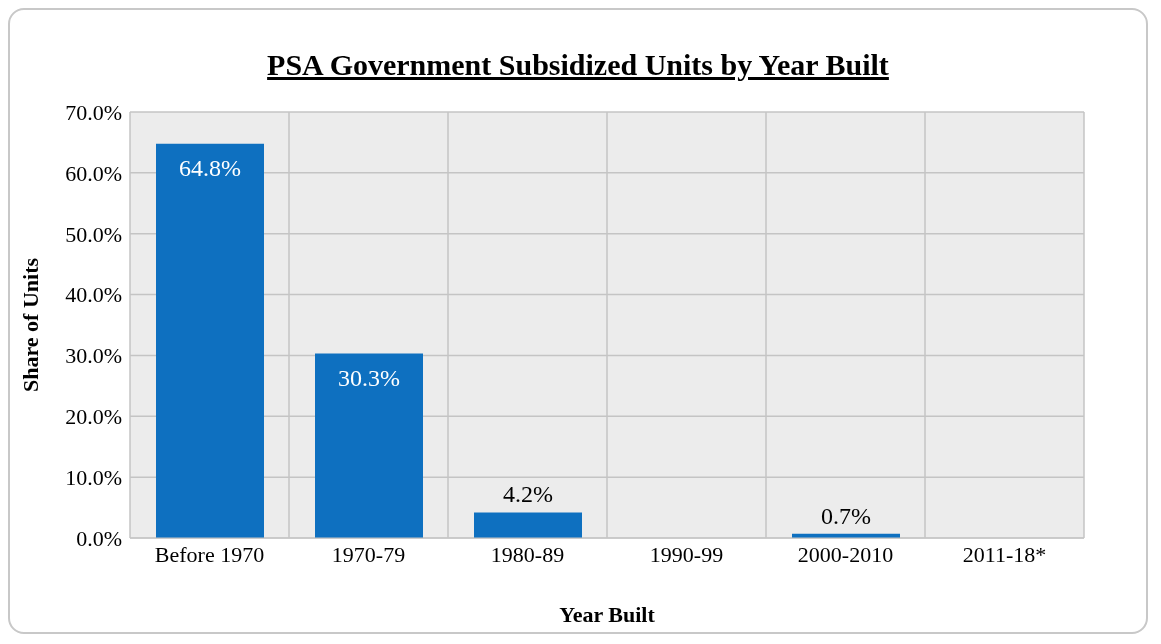  I want to click on x-tick-label: 1970-79, so click(368, 554).